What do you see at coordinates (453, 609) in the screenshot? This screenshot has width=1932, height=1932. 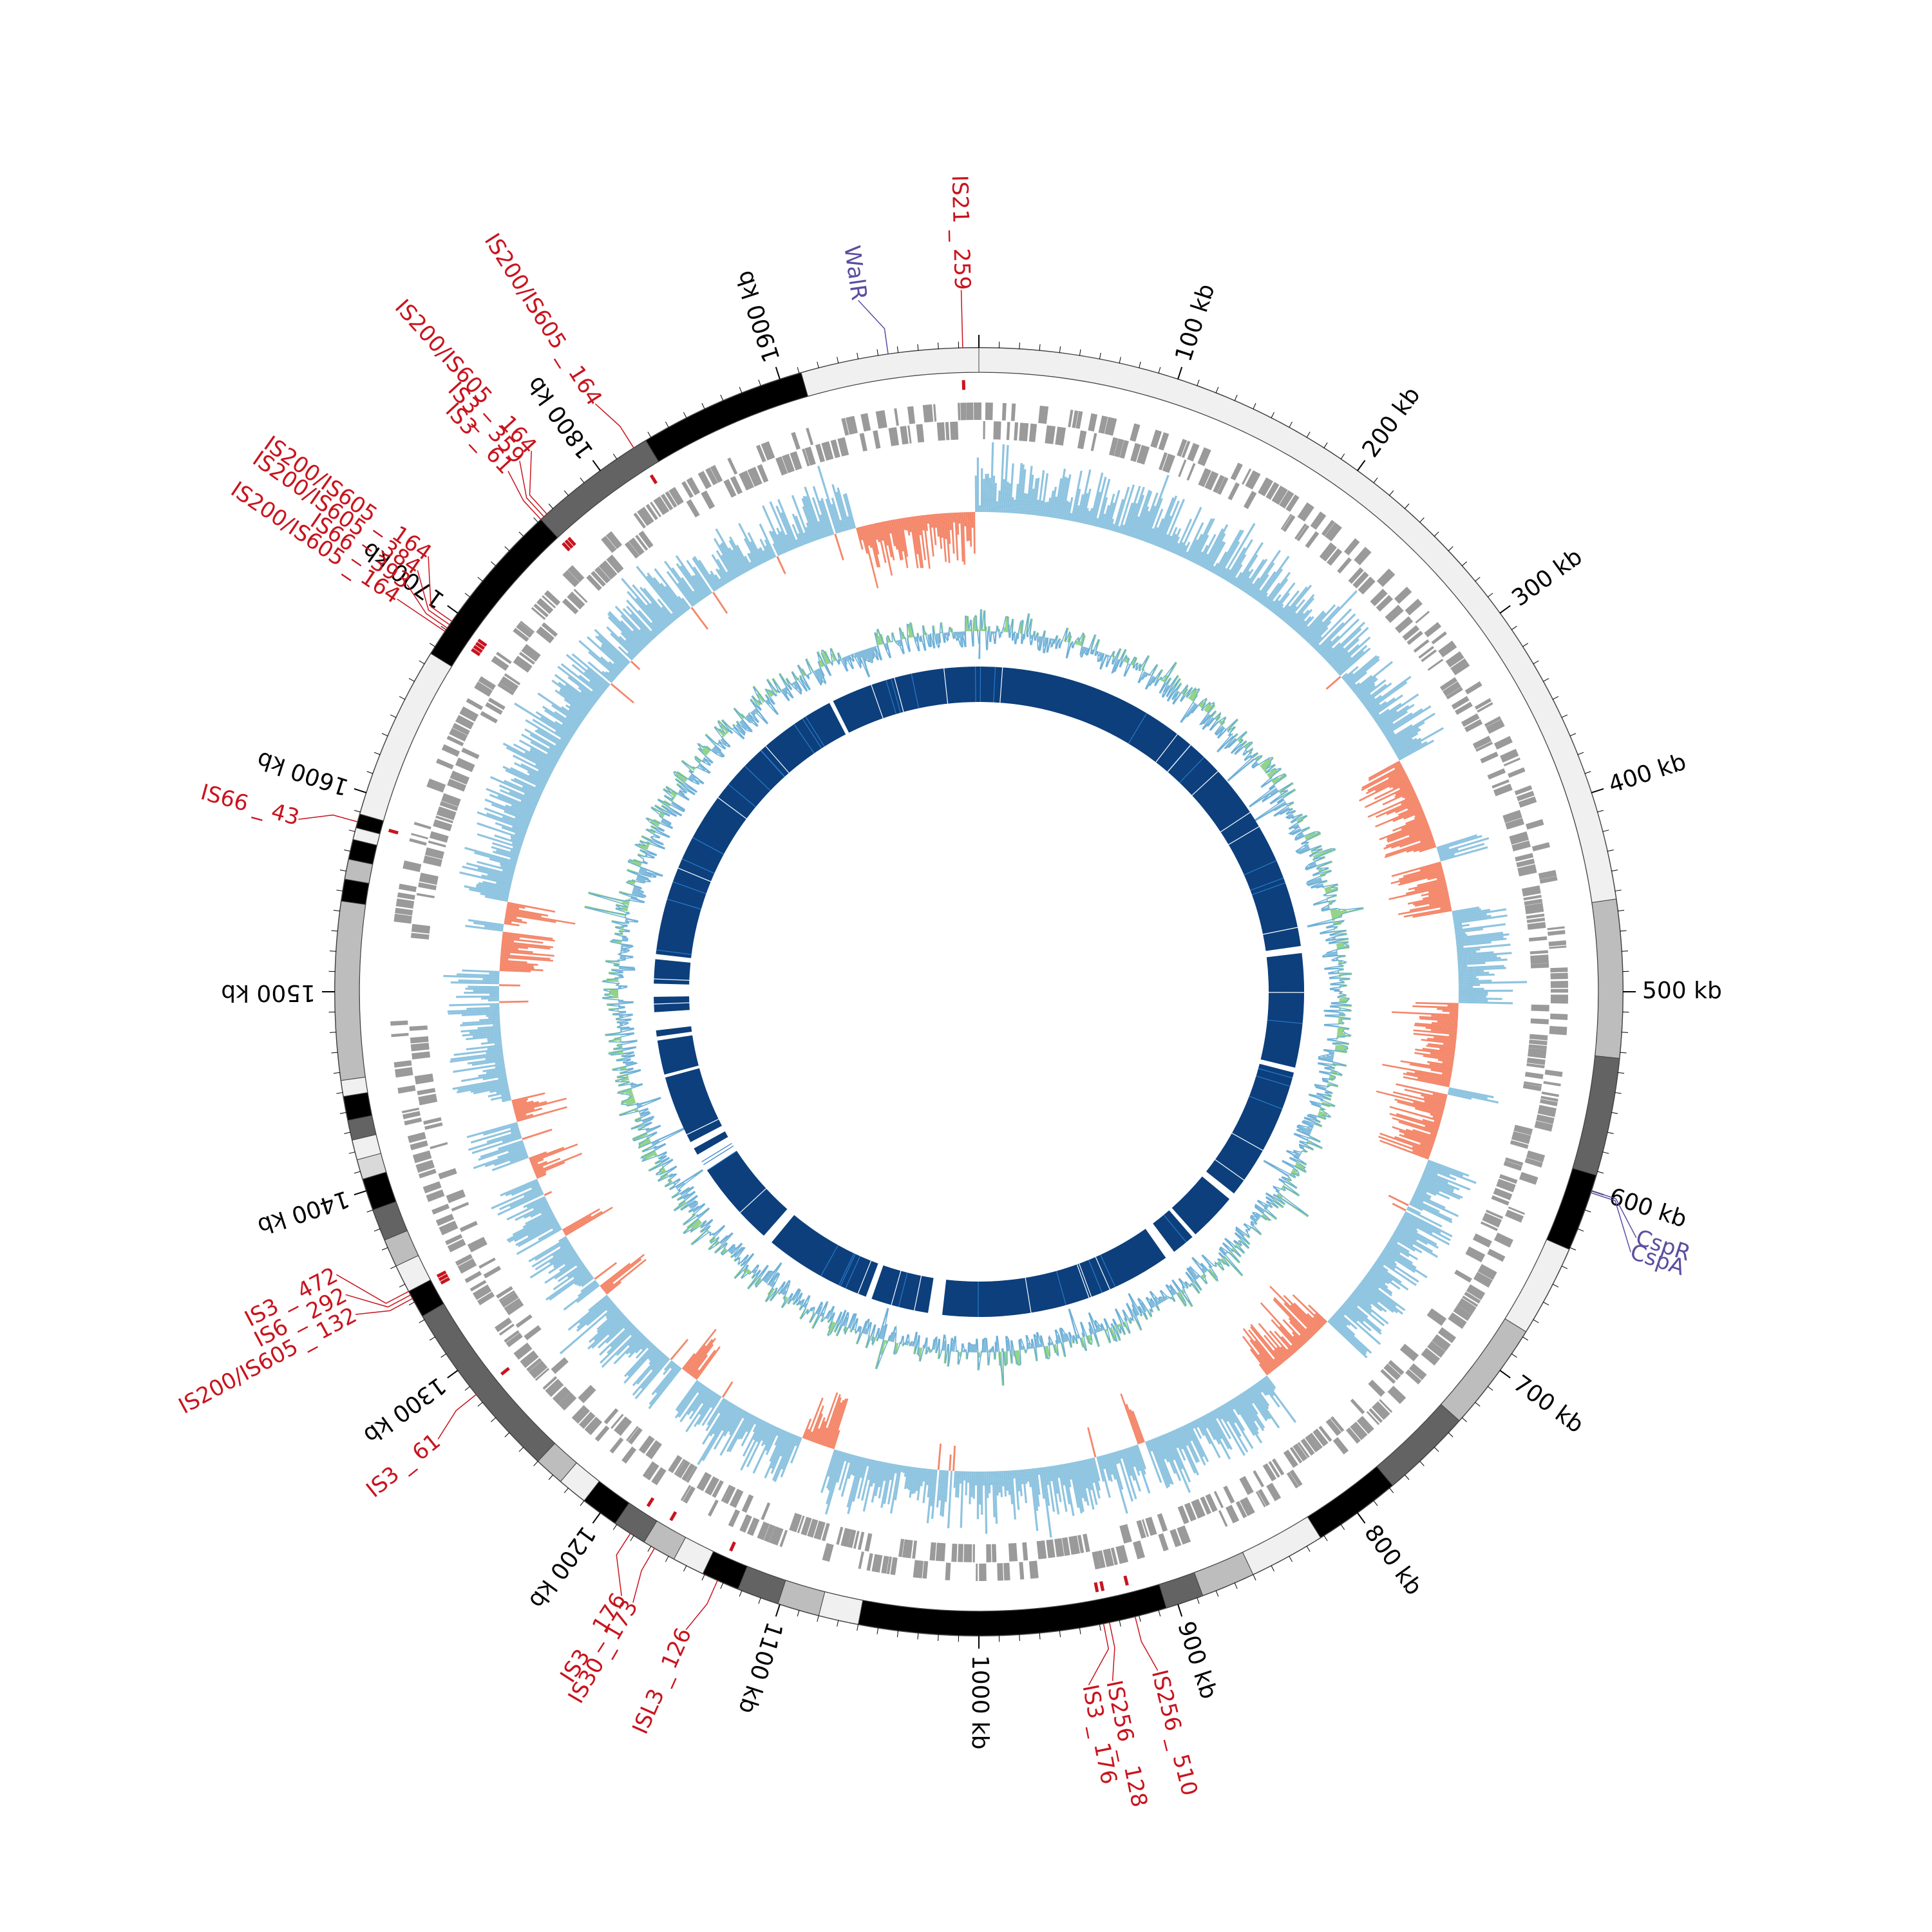 I see `major-tick` at bounding box center [453, 609].